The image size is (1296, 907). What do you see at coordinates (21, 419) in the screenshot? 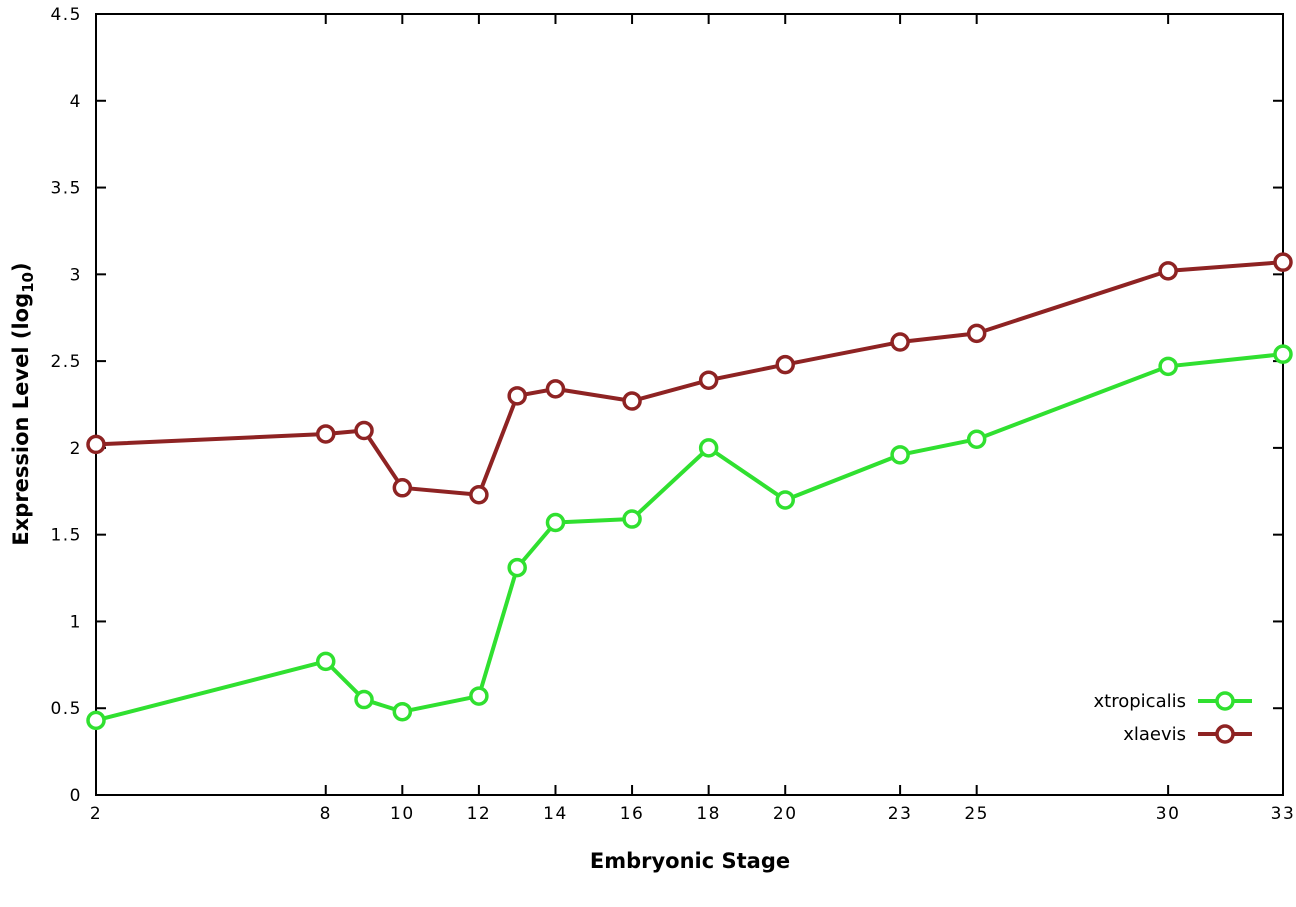
I see `y-axis-label-main: Expression Level (log` at bounding box center [21, 419].